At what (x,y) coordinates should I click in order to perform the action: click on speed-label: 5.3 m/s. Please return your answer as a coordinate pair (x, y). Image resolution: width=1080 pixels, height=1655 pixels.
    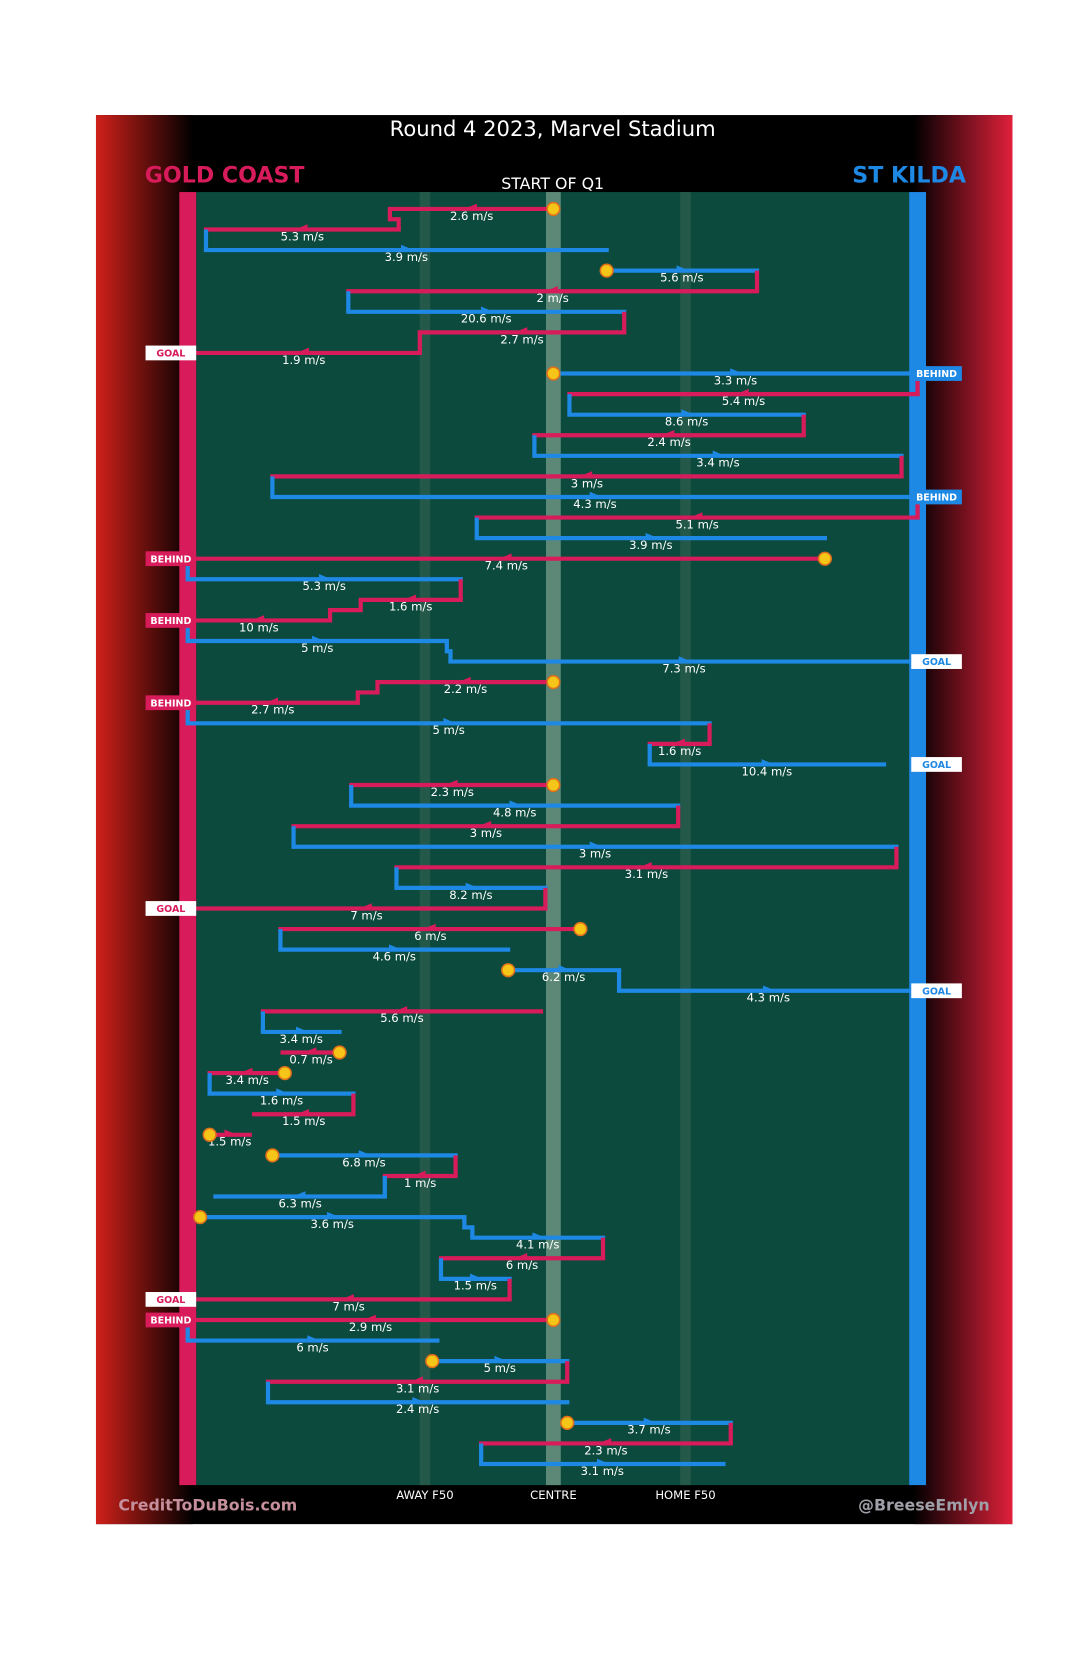
    Looking at the image, I should click on (302, 236).